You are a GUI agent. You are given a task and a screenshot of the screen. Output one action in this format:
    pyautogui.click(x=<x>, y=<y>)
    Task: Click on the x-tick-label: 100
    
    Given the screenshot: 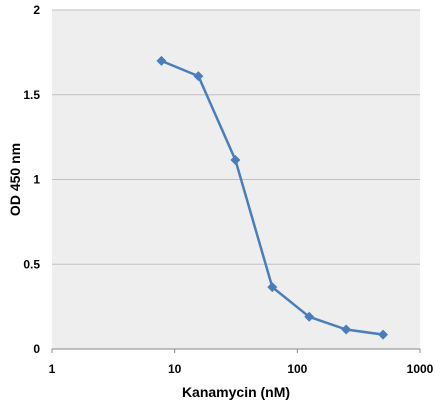 What is the action you would take?
    pyautogui.click(x=297, y=369)
    